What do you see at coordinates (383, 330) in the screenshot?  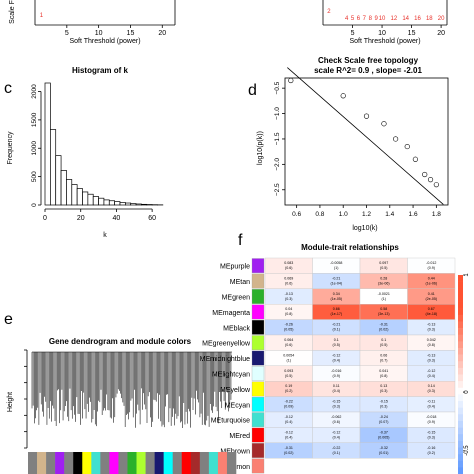 I see `heatmap-cell-pvalue: (0.02)` at bounding box center [383, 330].